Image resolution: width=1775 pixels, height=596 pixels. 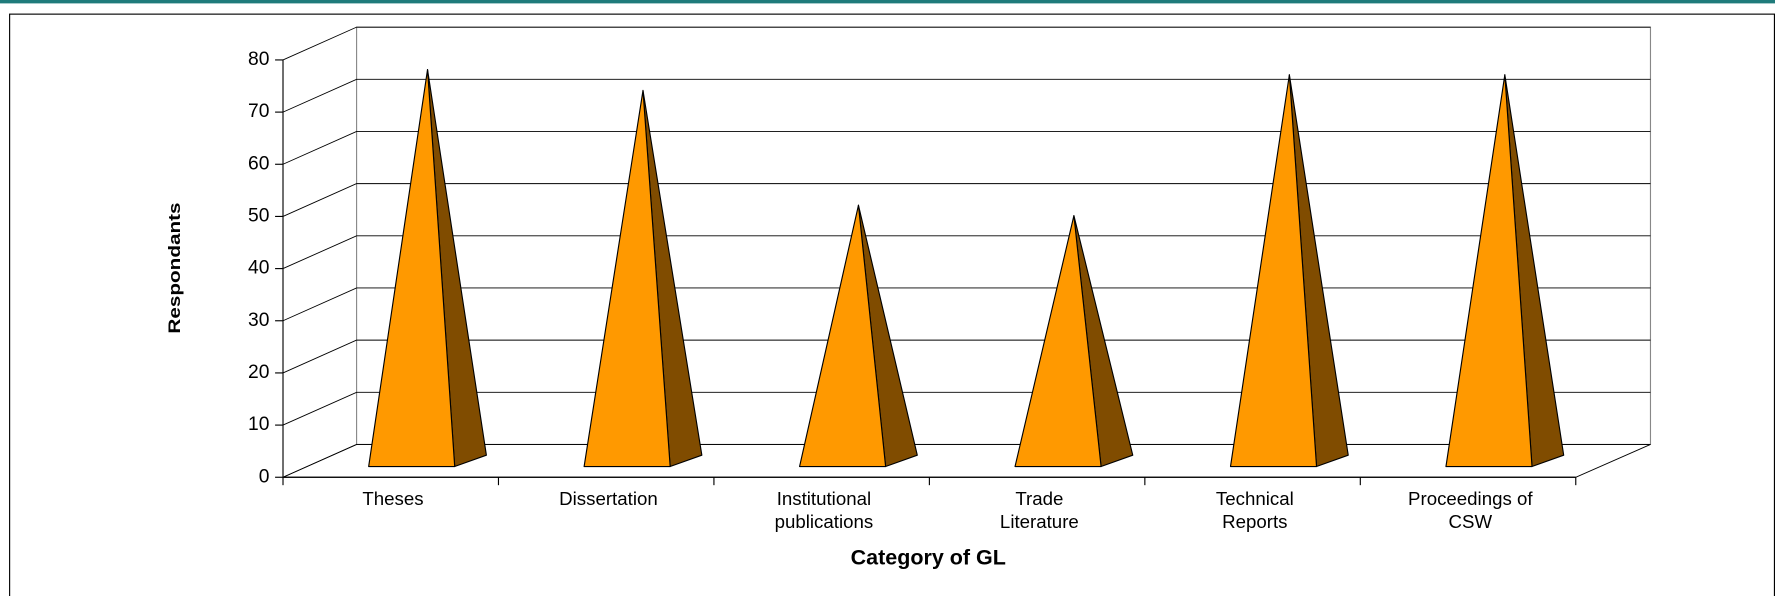 What do you see at coordinates (174, 267) in the screenshot?
I see `y-axis-title: Respondants` at bounding box center [174, 267].